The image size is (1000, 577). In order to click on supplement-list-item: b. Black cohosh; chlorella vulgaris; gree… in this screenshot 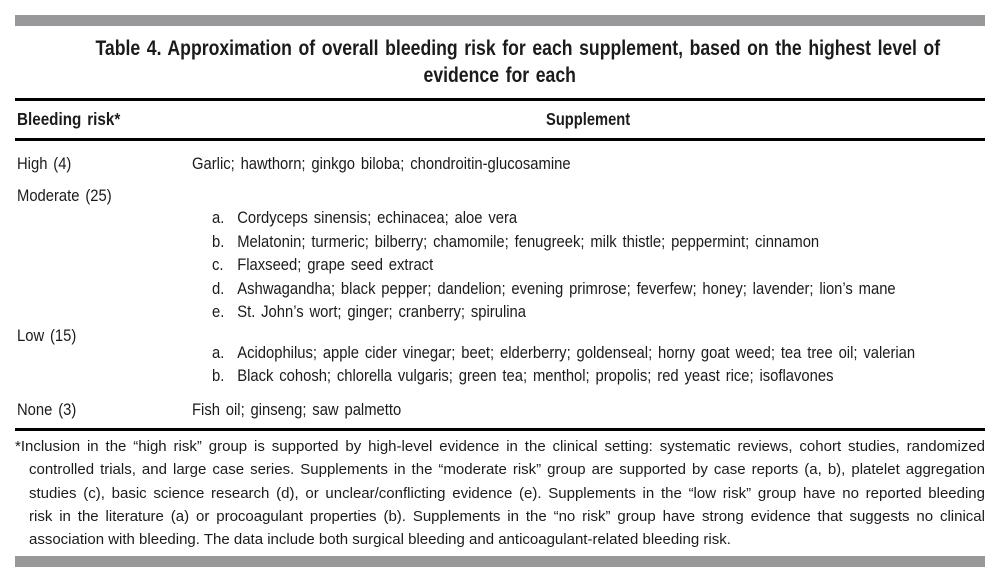, I will do `click(598, 376)`.